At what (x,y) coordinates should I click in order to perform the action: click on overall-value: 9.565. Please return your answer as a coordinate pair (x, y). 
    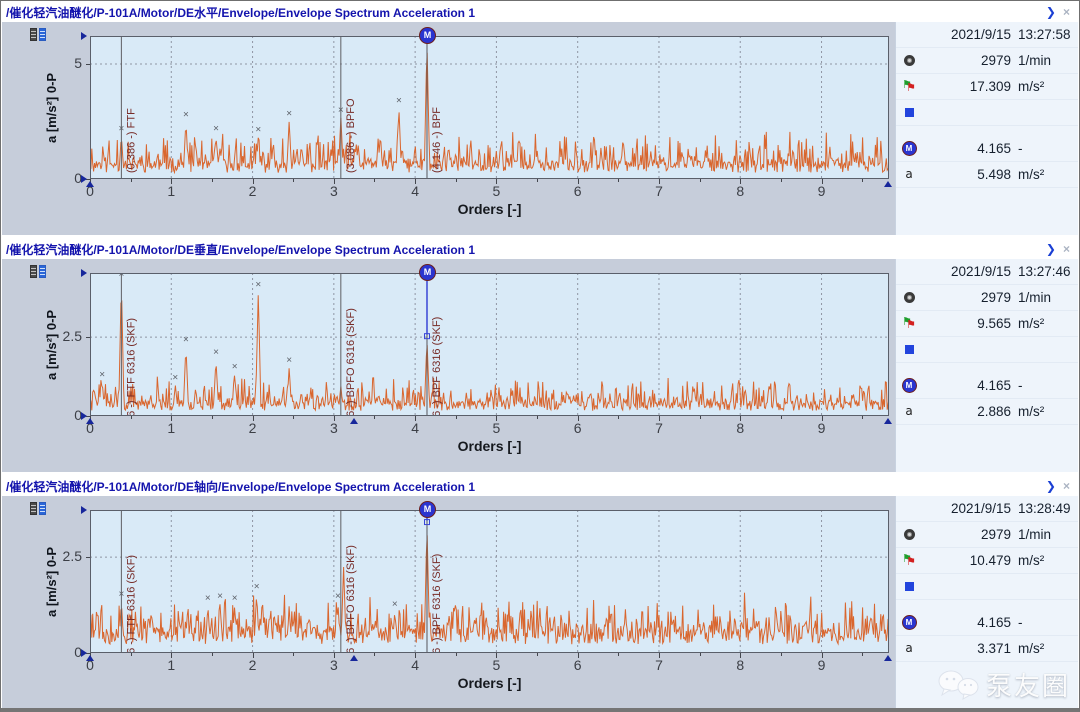
    Looking at the image, I should click on (994, 323).